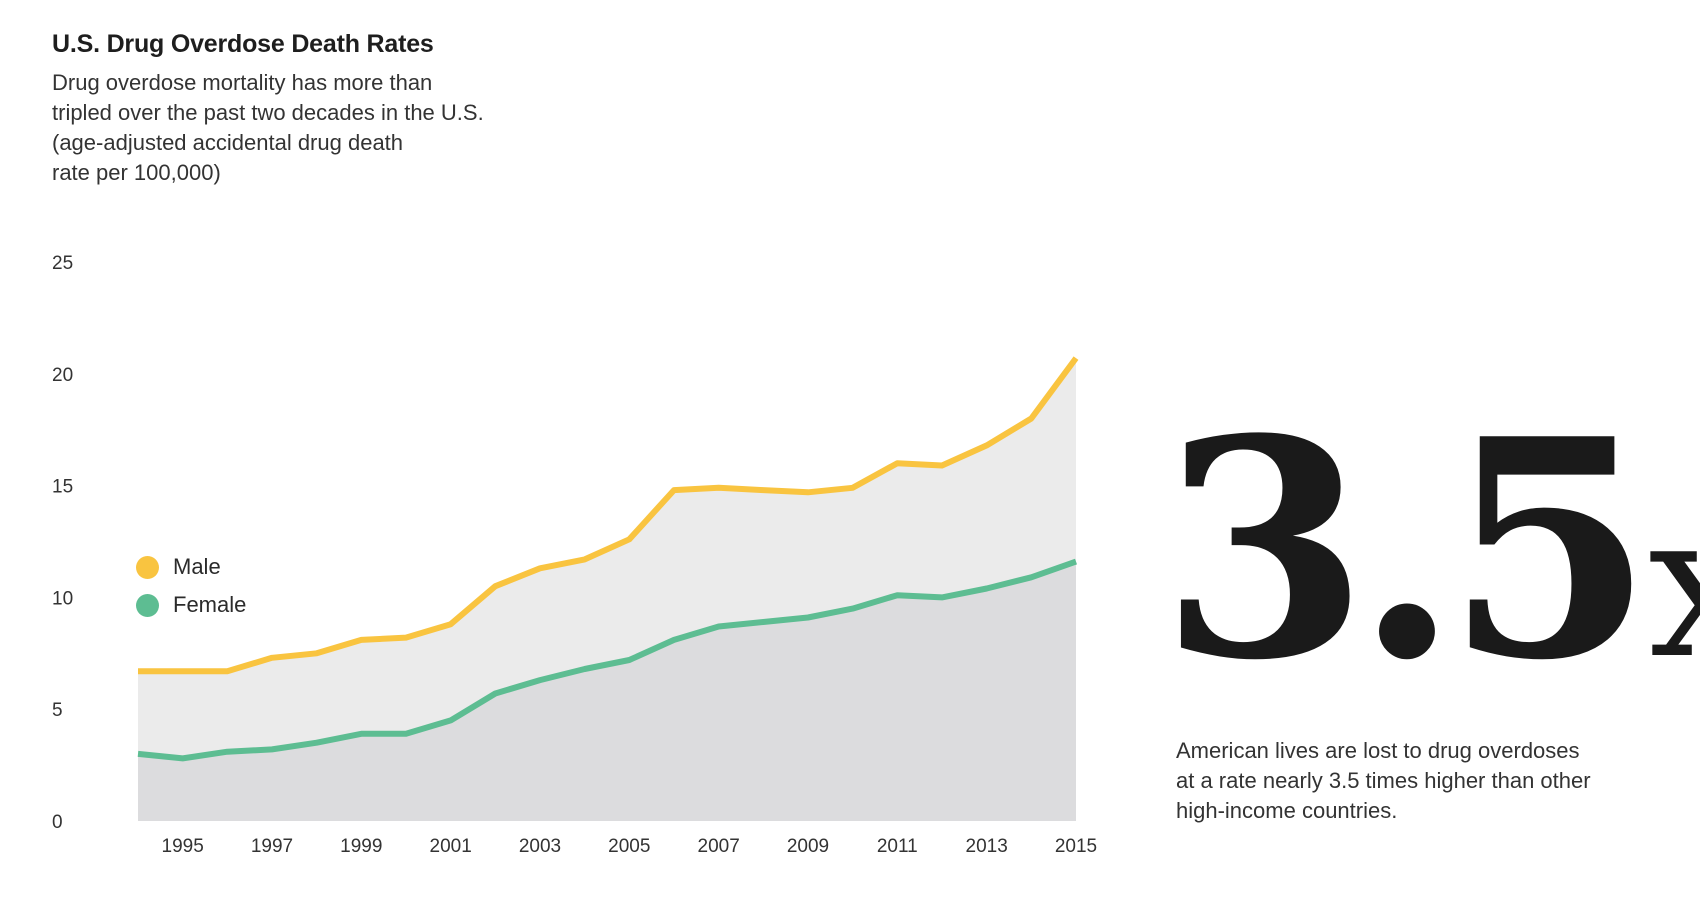  Describe the element at coordinates (210, 604) in the screenshot. I see `legend-label-female: Female` at that location.